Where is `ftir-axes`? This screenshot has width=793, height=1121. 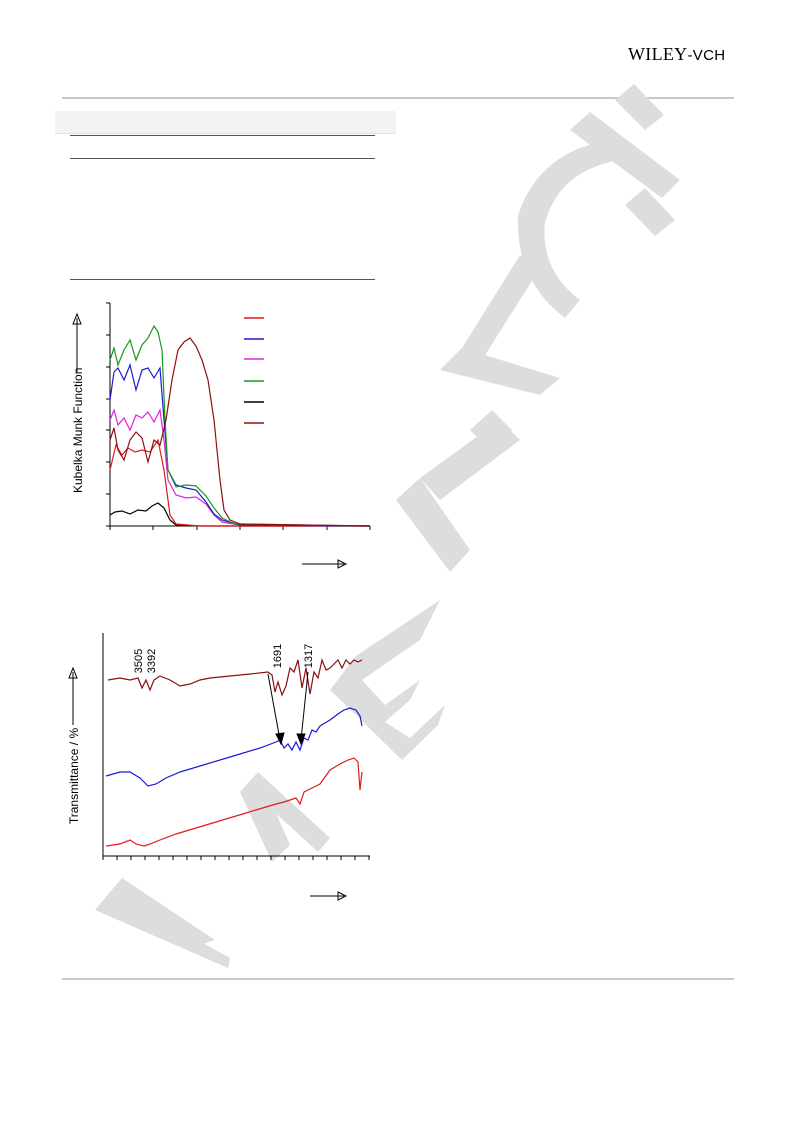
ftir-axes is located at coordinates (236, 746).